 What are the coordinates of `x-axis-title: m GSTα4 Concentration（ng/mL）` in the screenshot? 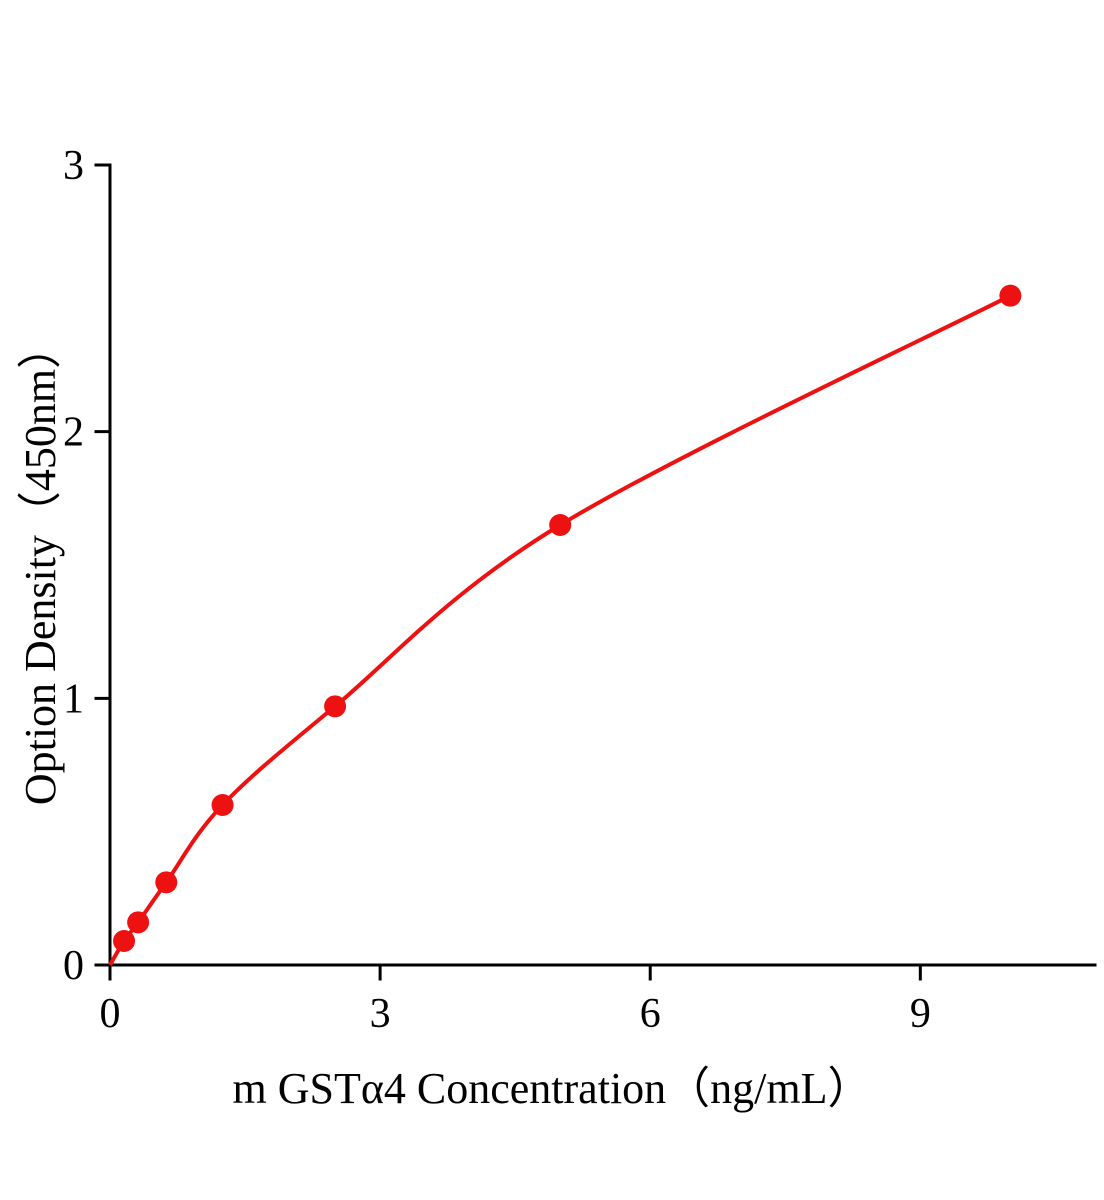 It's located at (552, 1088).